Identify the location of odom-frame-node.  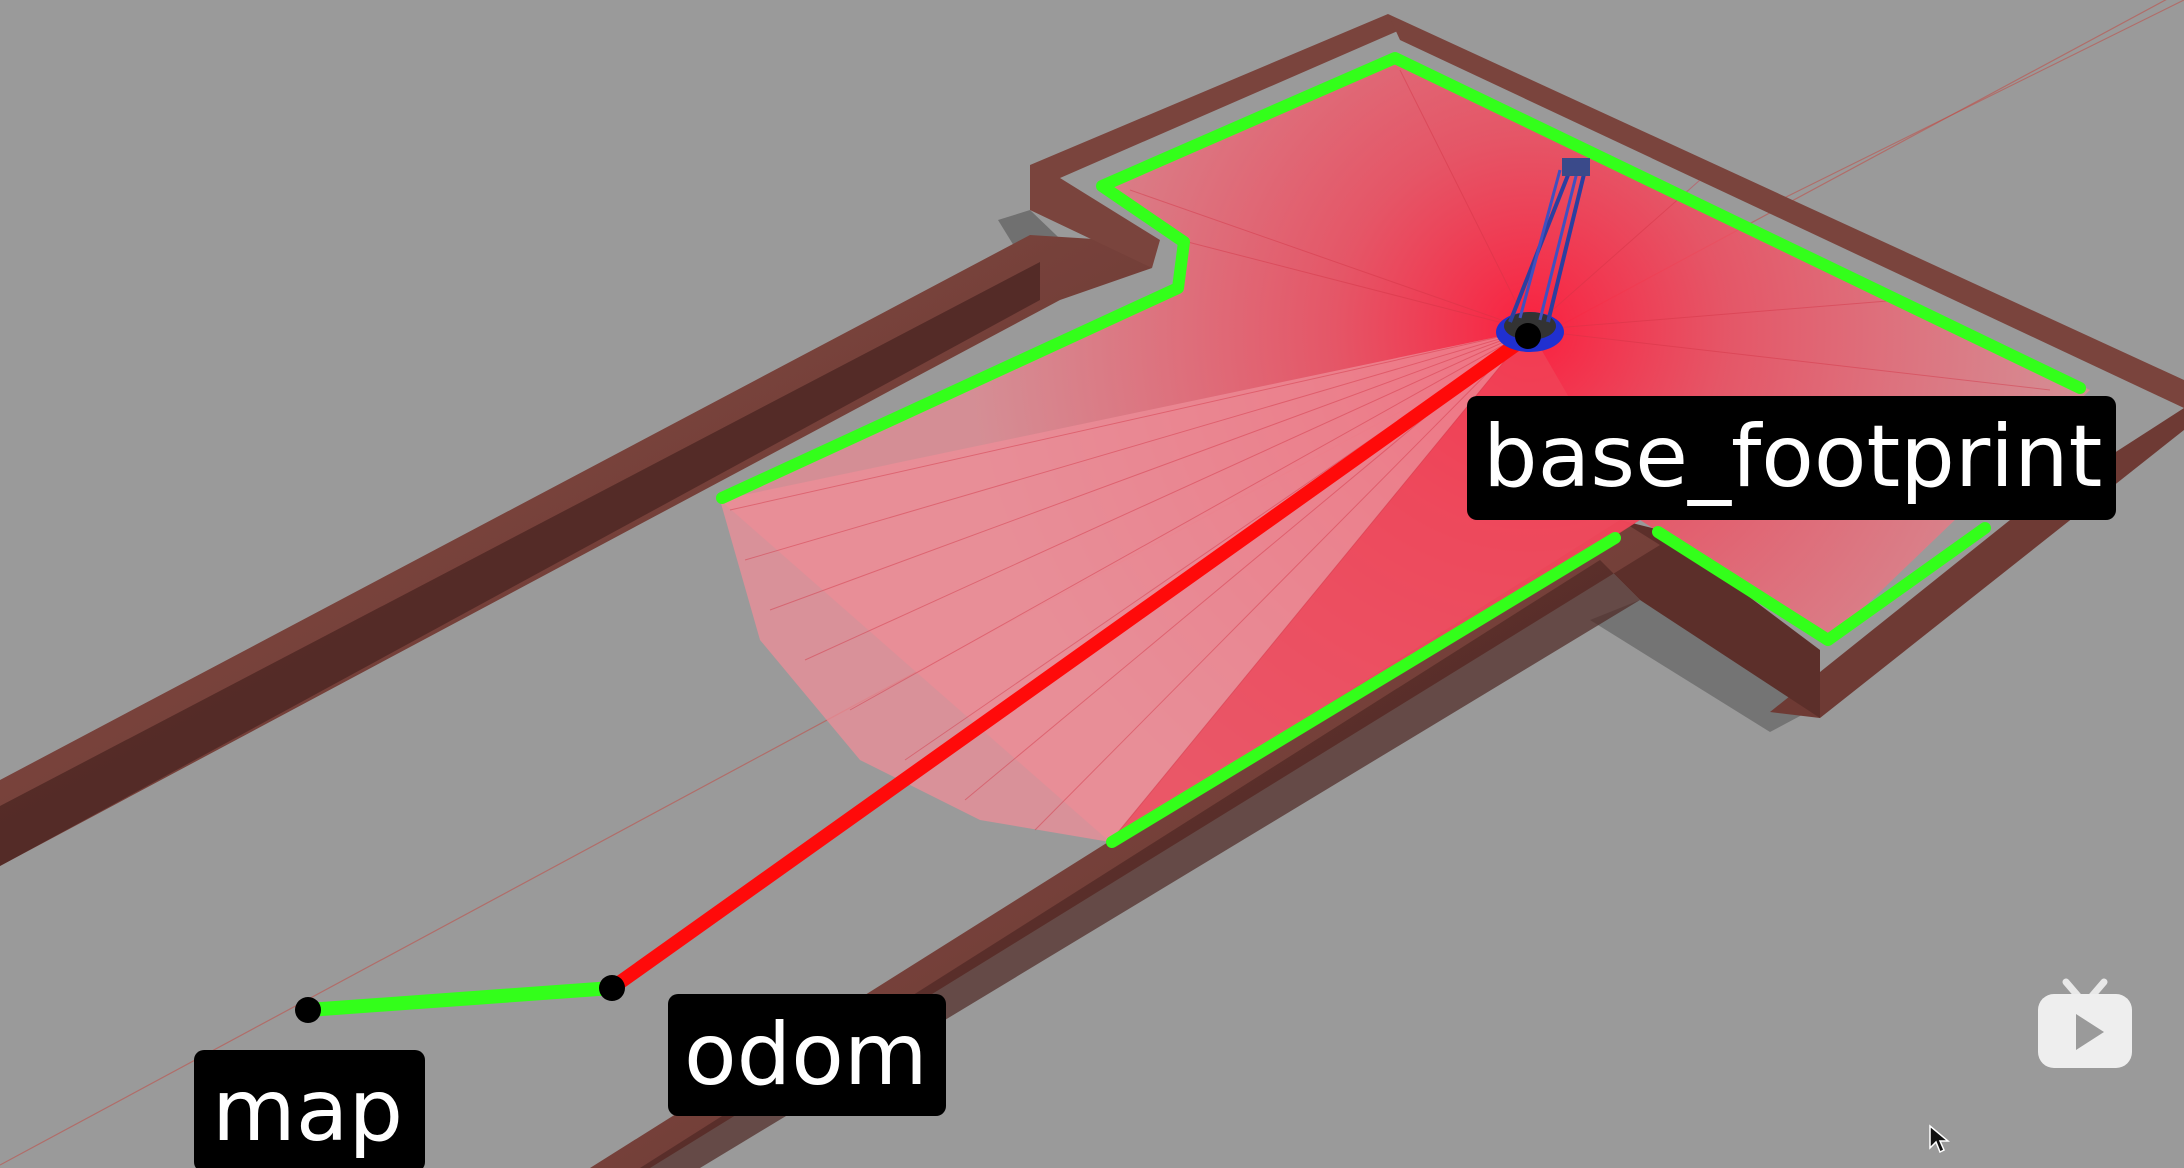
(612, 988).